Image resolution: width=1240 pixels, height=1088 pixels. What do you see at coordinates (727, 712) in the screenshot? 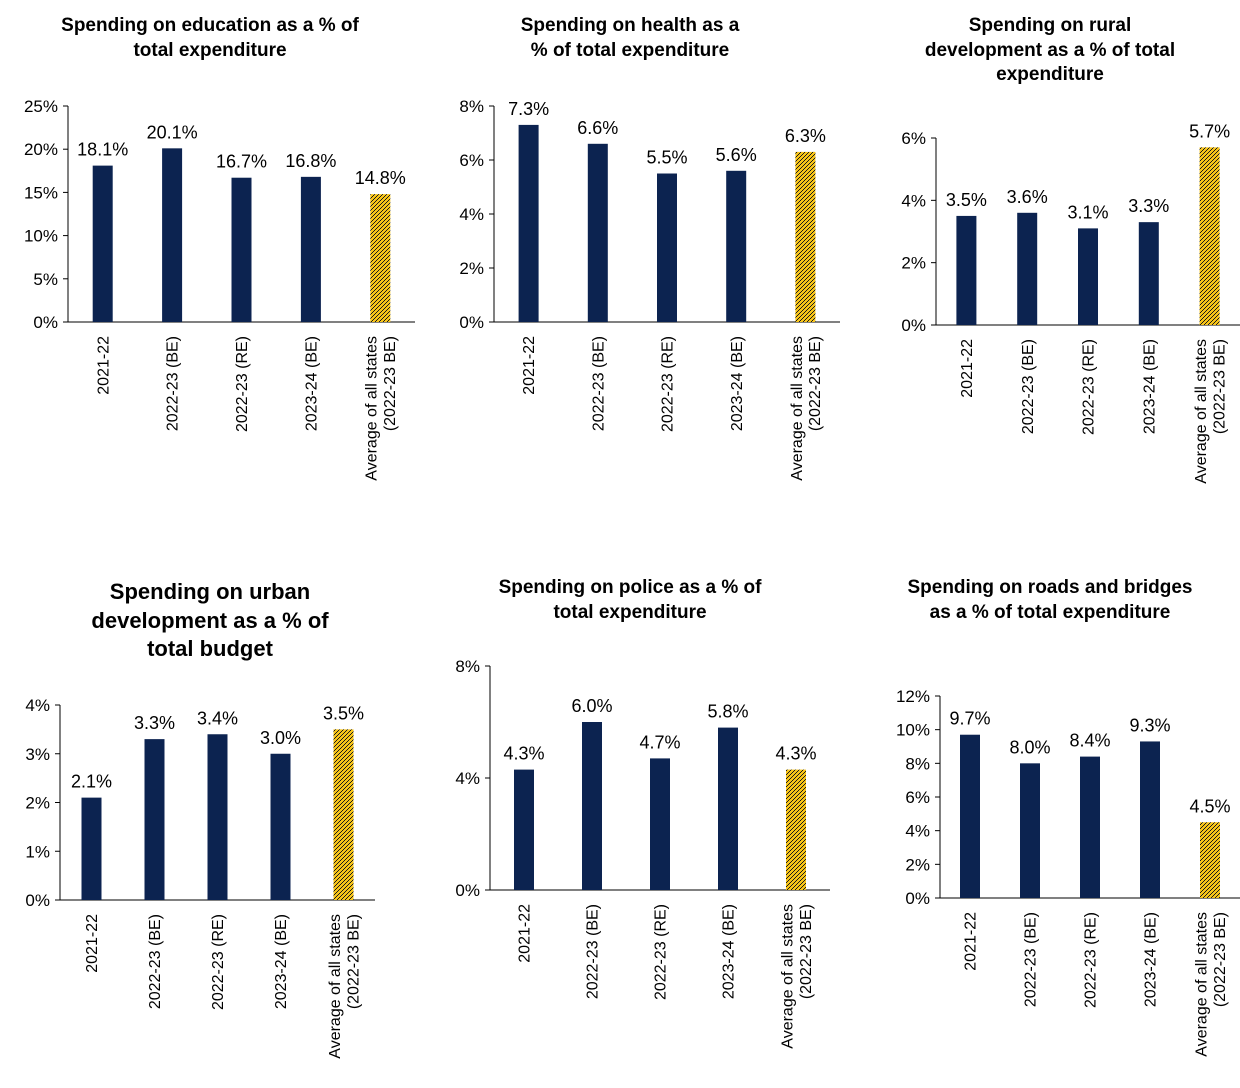
I see `data-label: 5.8%` at bounding box center [727, 712].